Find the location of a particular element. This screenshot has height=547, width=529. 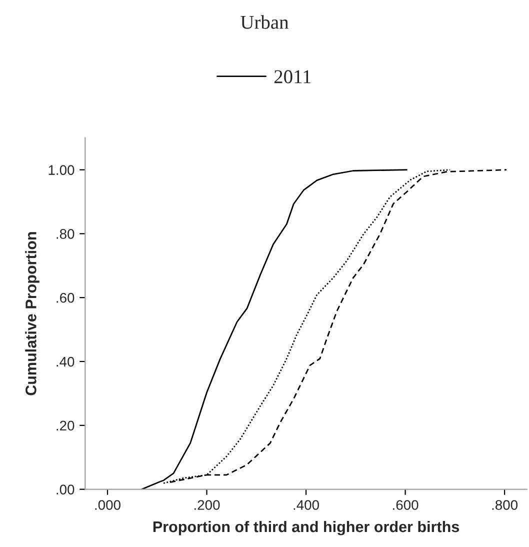

y-tick-label: .40 is located at coordinates (65, 361).